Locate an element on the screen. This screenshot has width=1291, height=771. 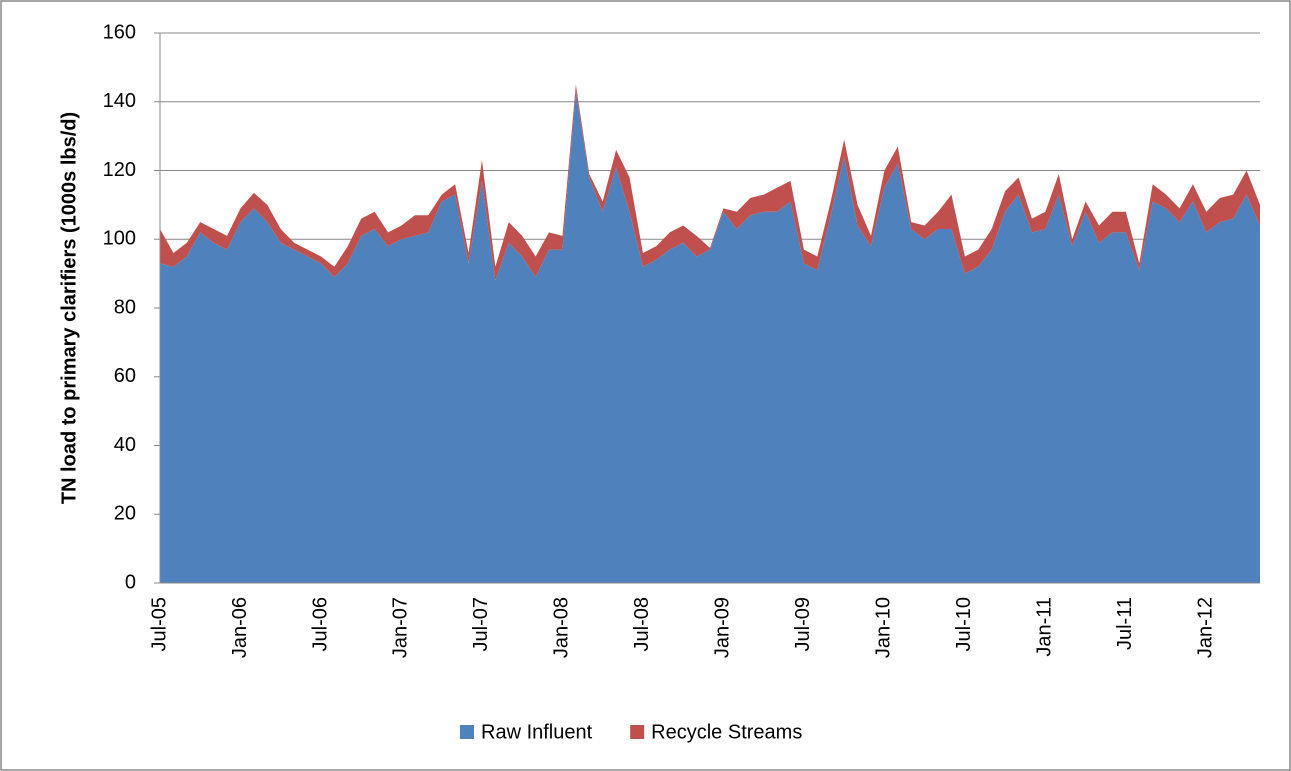
x-tick-label: Jul-09 is located at coordinates (803, 624).